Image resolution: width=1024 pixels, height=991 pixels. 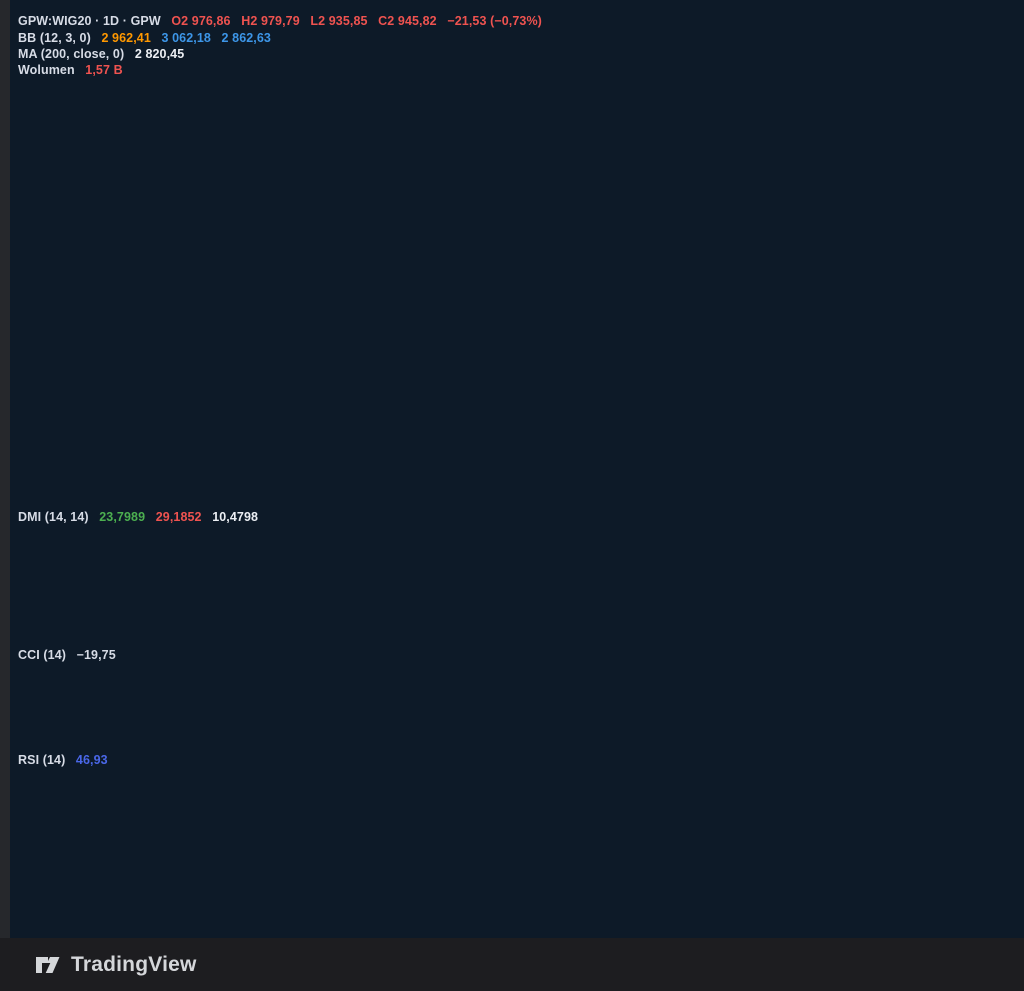 I want to click on rsi-legend: RSI (14) 46,93, so click(x=66, y=760).